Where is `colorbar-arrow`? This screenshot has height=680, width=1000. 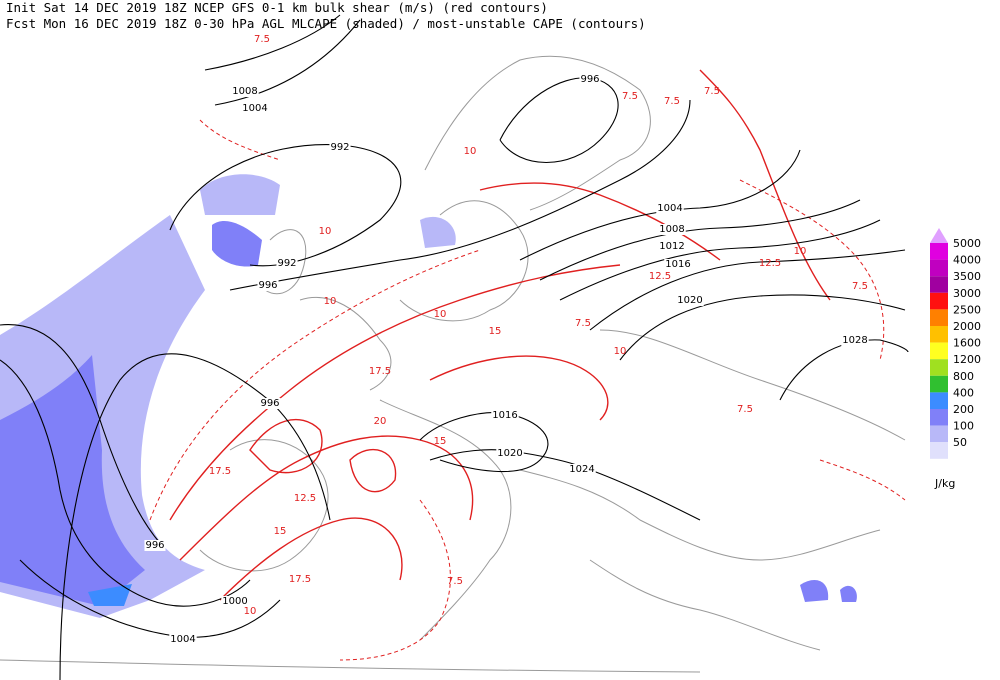
colorbar-arrow is located at coordinates (939, 235).